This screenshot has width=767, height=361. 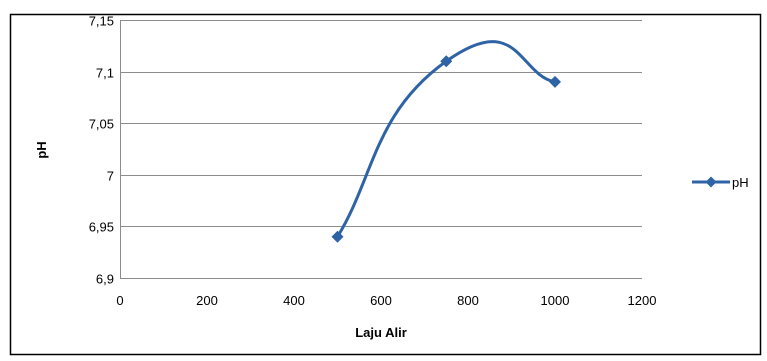 I want to click on x-tick-label: 0, so click(x=119, y=300).